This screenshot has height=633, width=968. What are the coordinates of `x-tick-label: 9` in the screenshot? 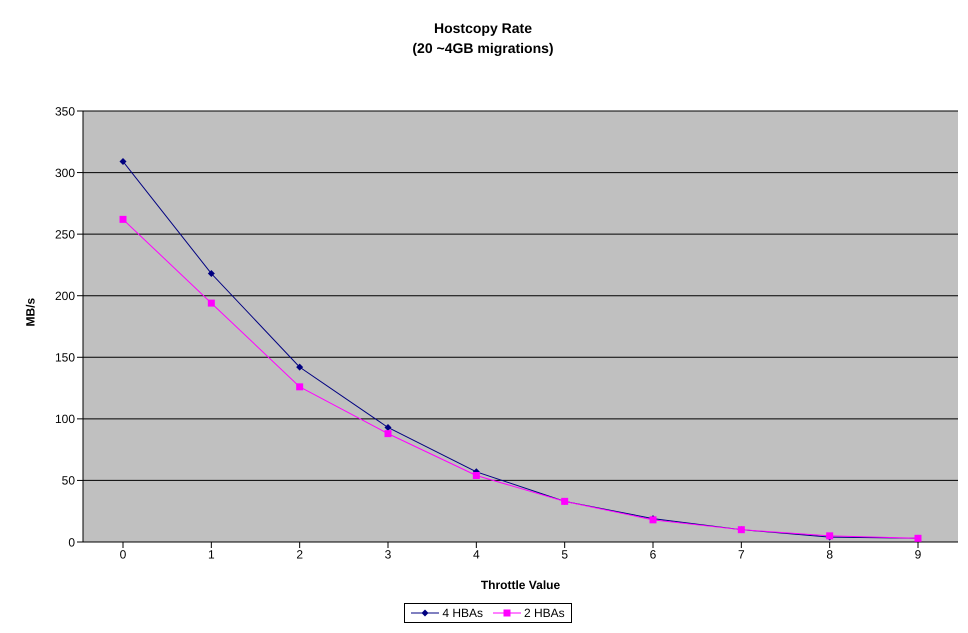 It's located at (918, 555).